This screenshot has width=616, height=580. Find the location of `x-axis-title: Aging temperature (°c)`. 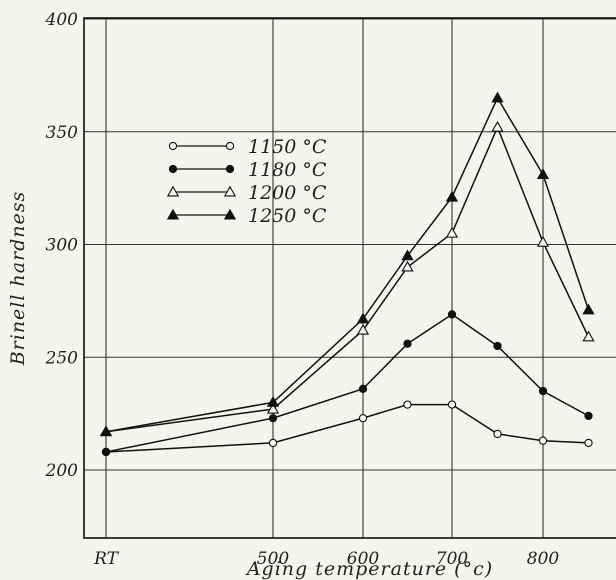

x-axis-title: Aging temperature (°c) is located at coordinates (369, 569).